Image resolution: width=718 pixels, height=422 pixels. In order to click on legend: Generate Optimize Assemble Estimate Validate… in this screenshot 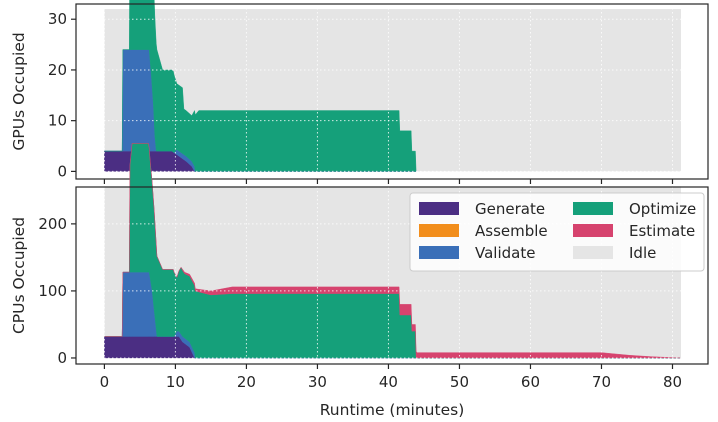, I will do `click(557, 232)`.